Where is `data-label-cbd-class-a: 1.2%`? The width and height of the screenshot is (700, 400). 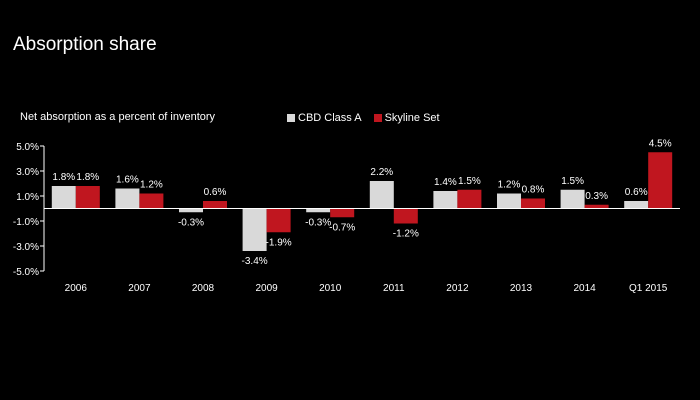 data-label-cbd-class-a: 1.2% is located at coordinates (509, 185).